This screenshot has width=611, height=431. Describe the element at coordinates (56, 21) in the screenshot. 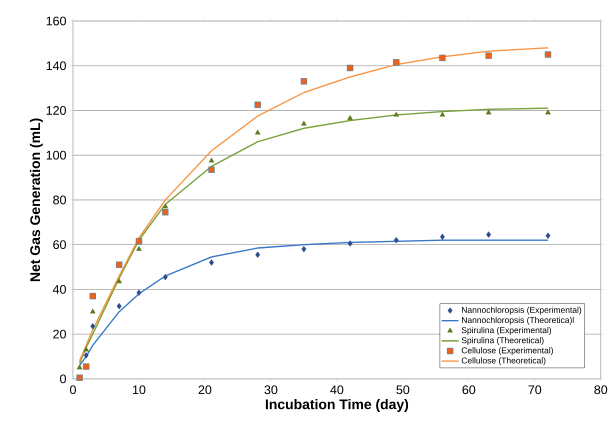

I see `y-tick-label: 160` at that location.